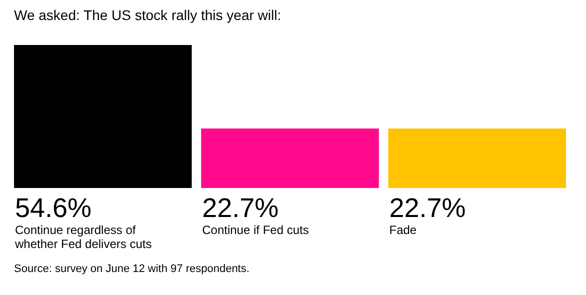 This screenshot has width=586, height=295. Describe the element at coordinates (83, 237) in the screenshot. I see `x-tick-label: Continue regardless of whether Fed delivers cuts` at that location.